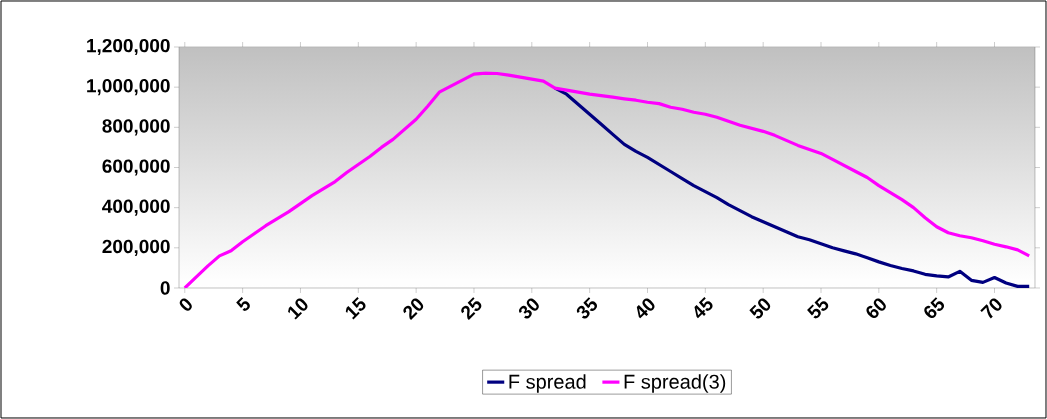 The width and height of the screenshot is (1047, 419). What do you see at coordinates (136, 127) in the screenshot?
I see `y-tick-label: 800,000` at bounding box center [136, 127].